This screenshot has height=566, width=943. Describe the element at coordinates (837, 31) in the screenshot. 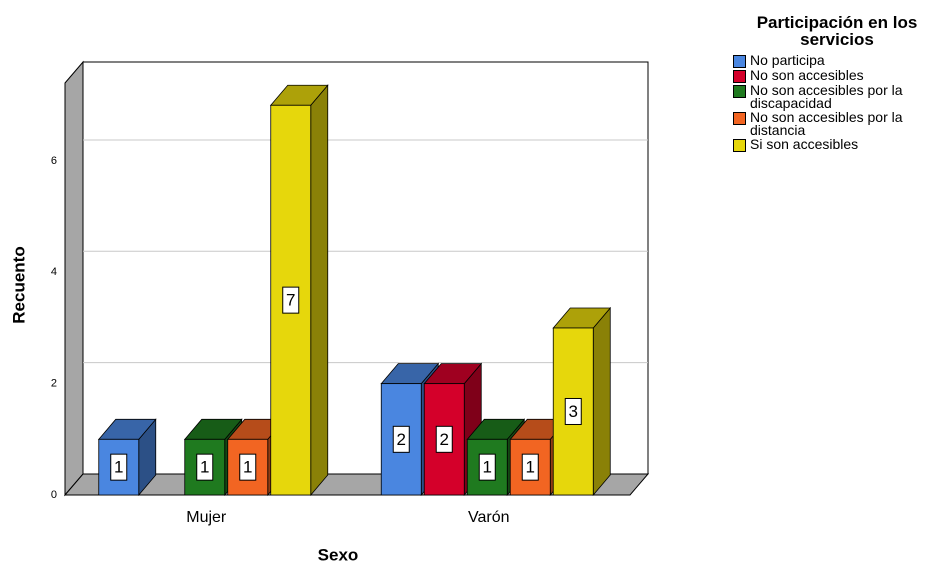

I see `legend-title: Participación en los servicios` at that location.